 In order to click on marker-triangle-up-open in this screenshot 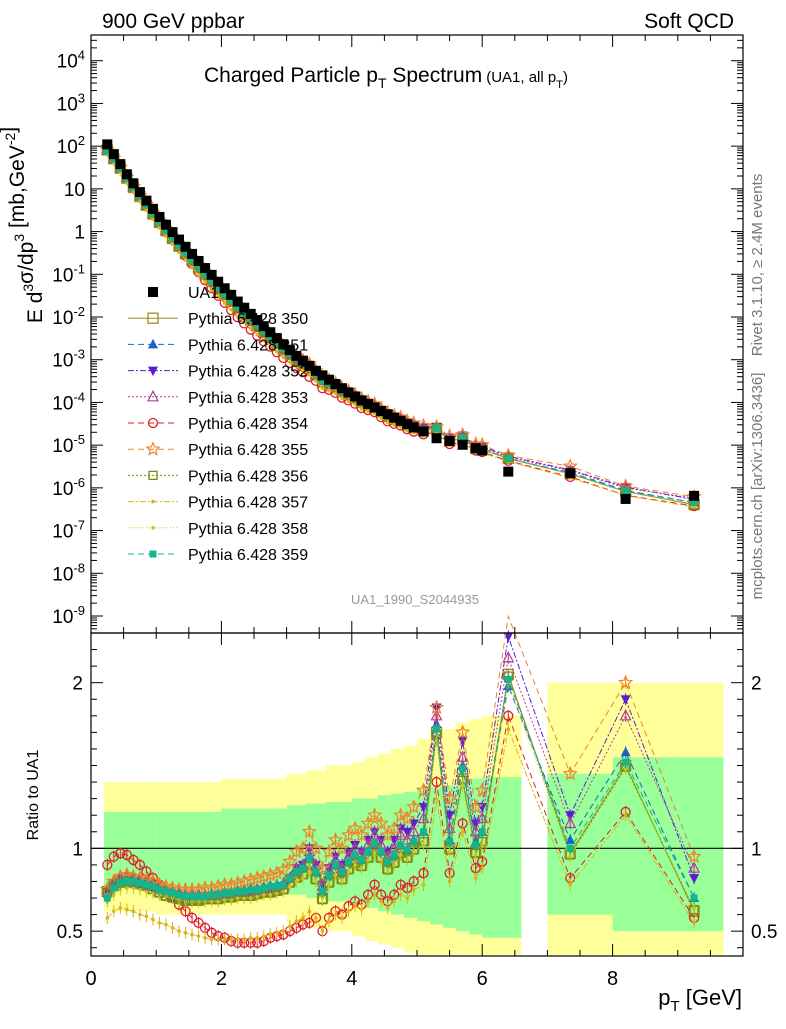, I will do `click(694, 867)`.